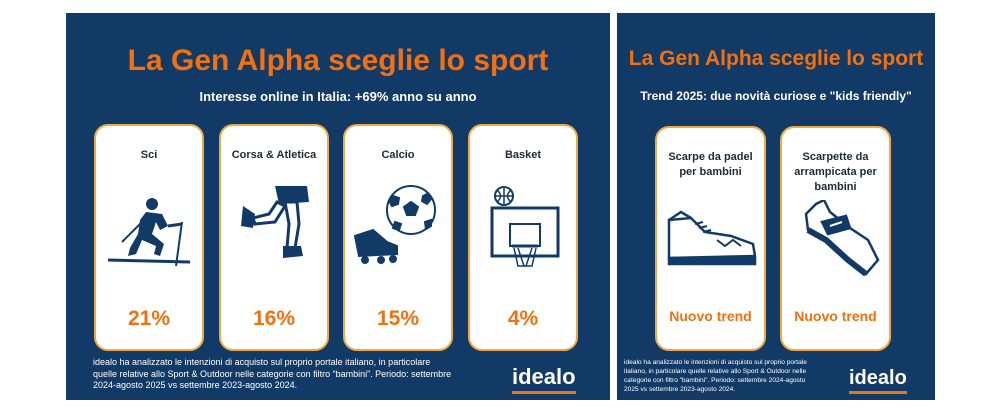  I want to click on climbing-shoe-icon, so click(835, 242).